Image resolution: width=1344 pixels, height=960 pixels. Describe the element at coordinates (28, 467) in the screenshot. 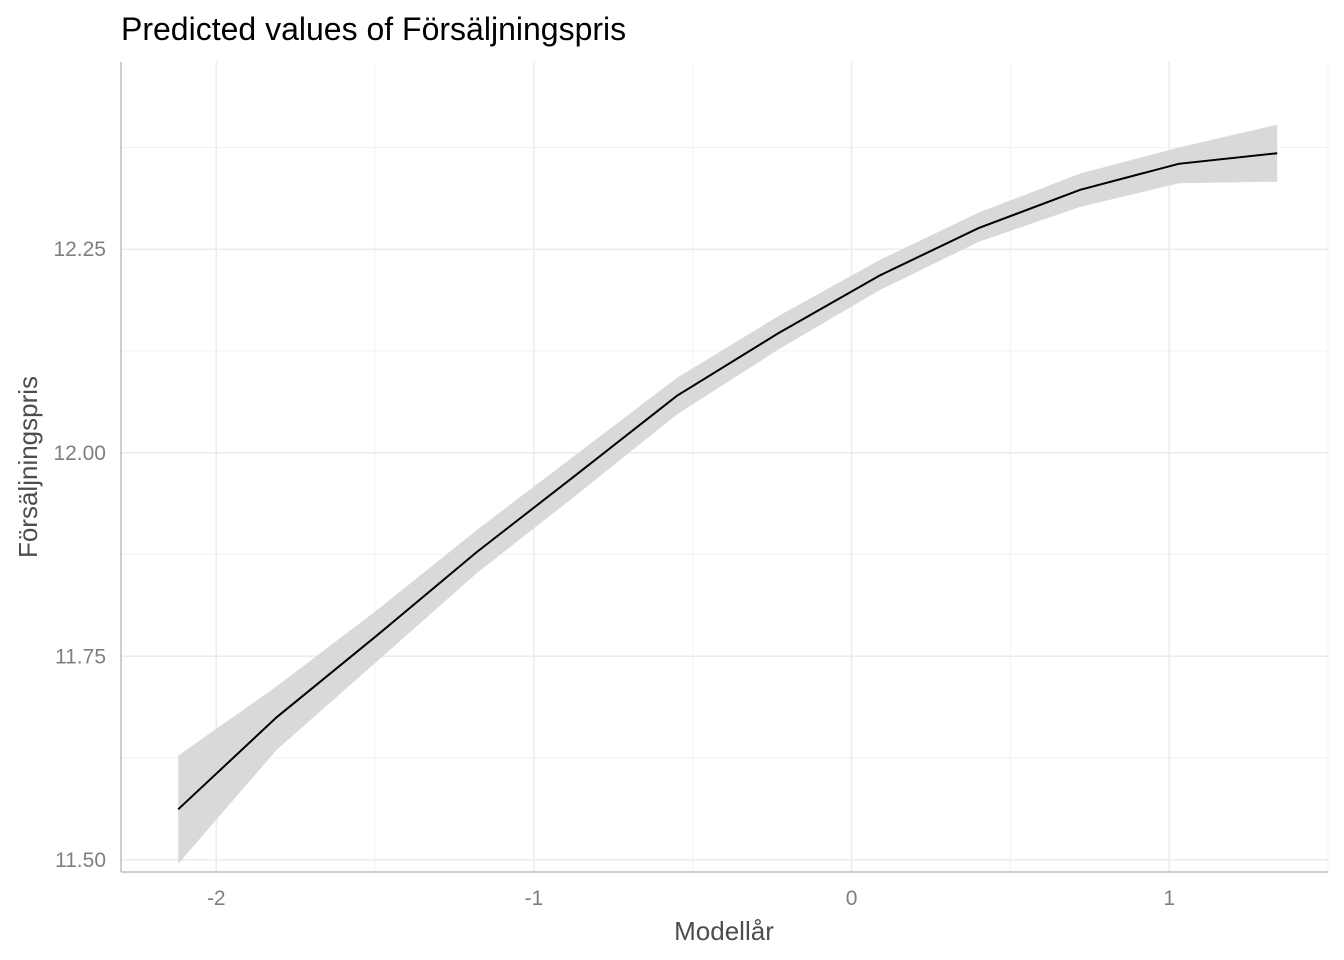

I see `y-axis-title: Försäljningspris` at that location.